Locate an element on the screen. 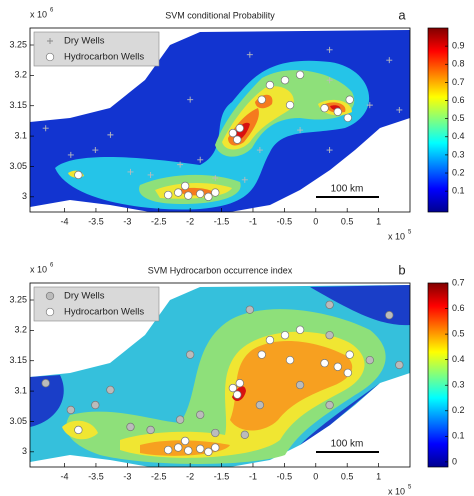 This screenshot has width=474, height=496. colorbar-tick-label: 0.7 is located at coordinates (458, 82).